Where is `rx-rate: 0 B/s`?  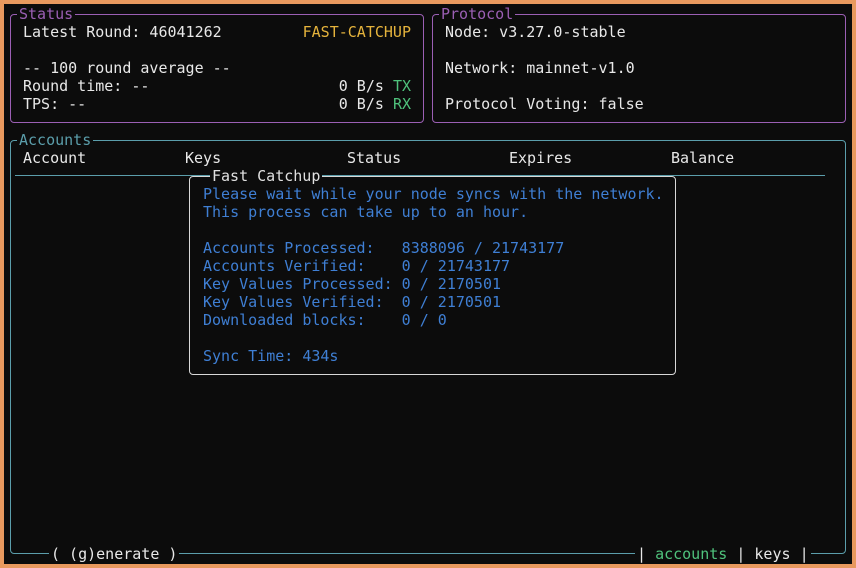 rx-rate: 0 B/s is located at coordinates (361, 104).